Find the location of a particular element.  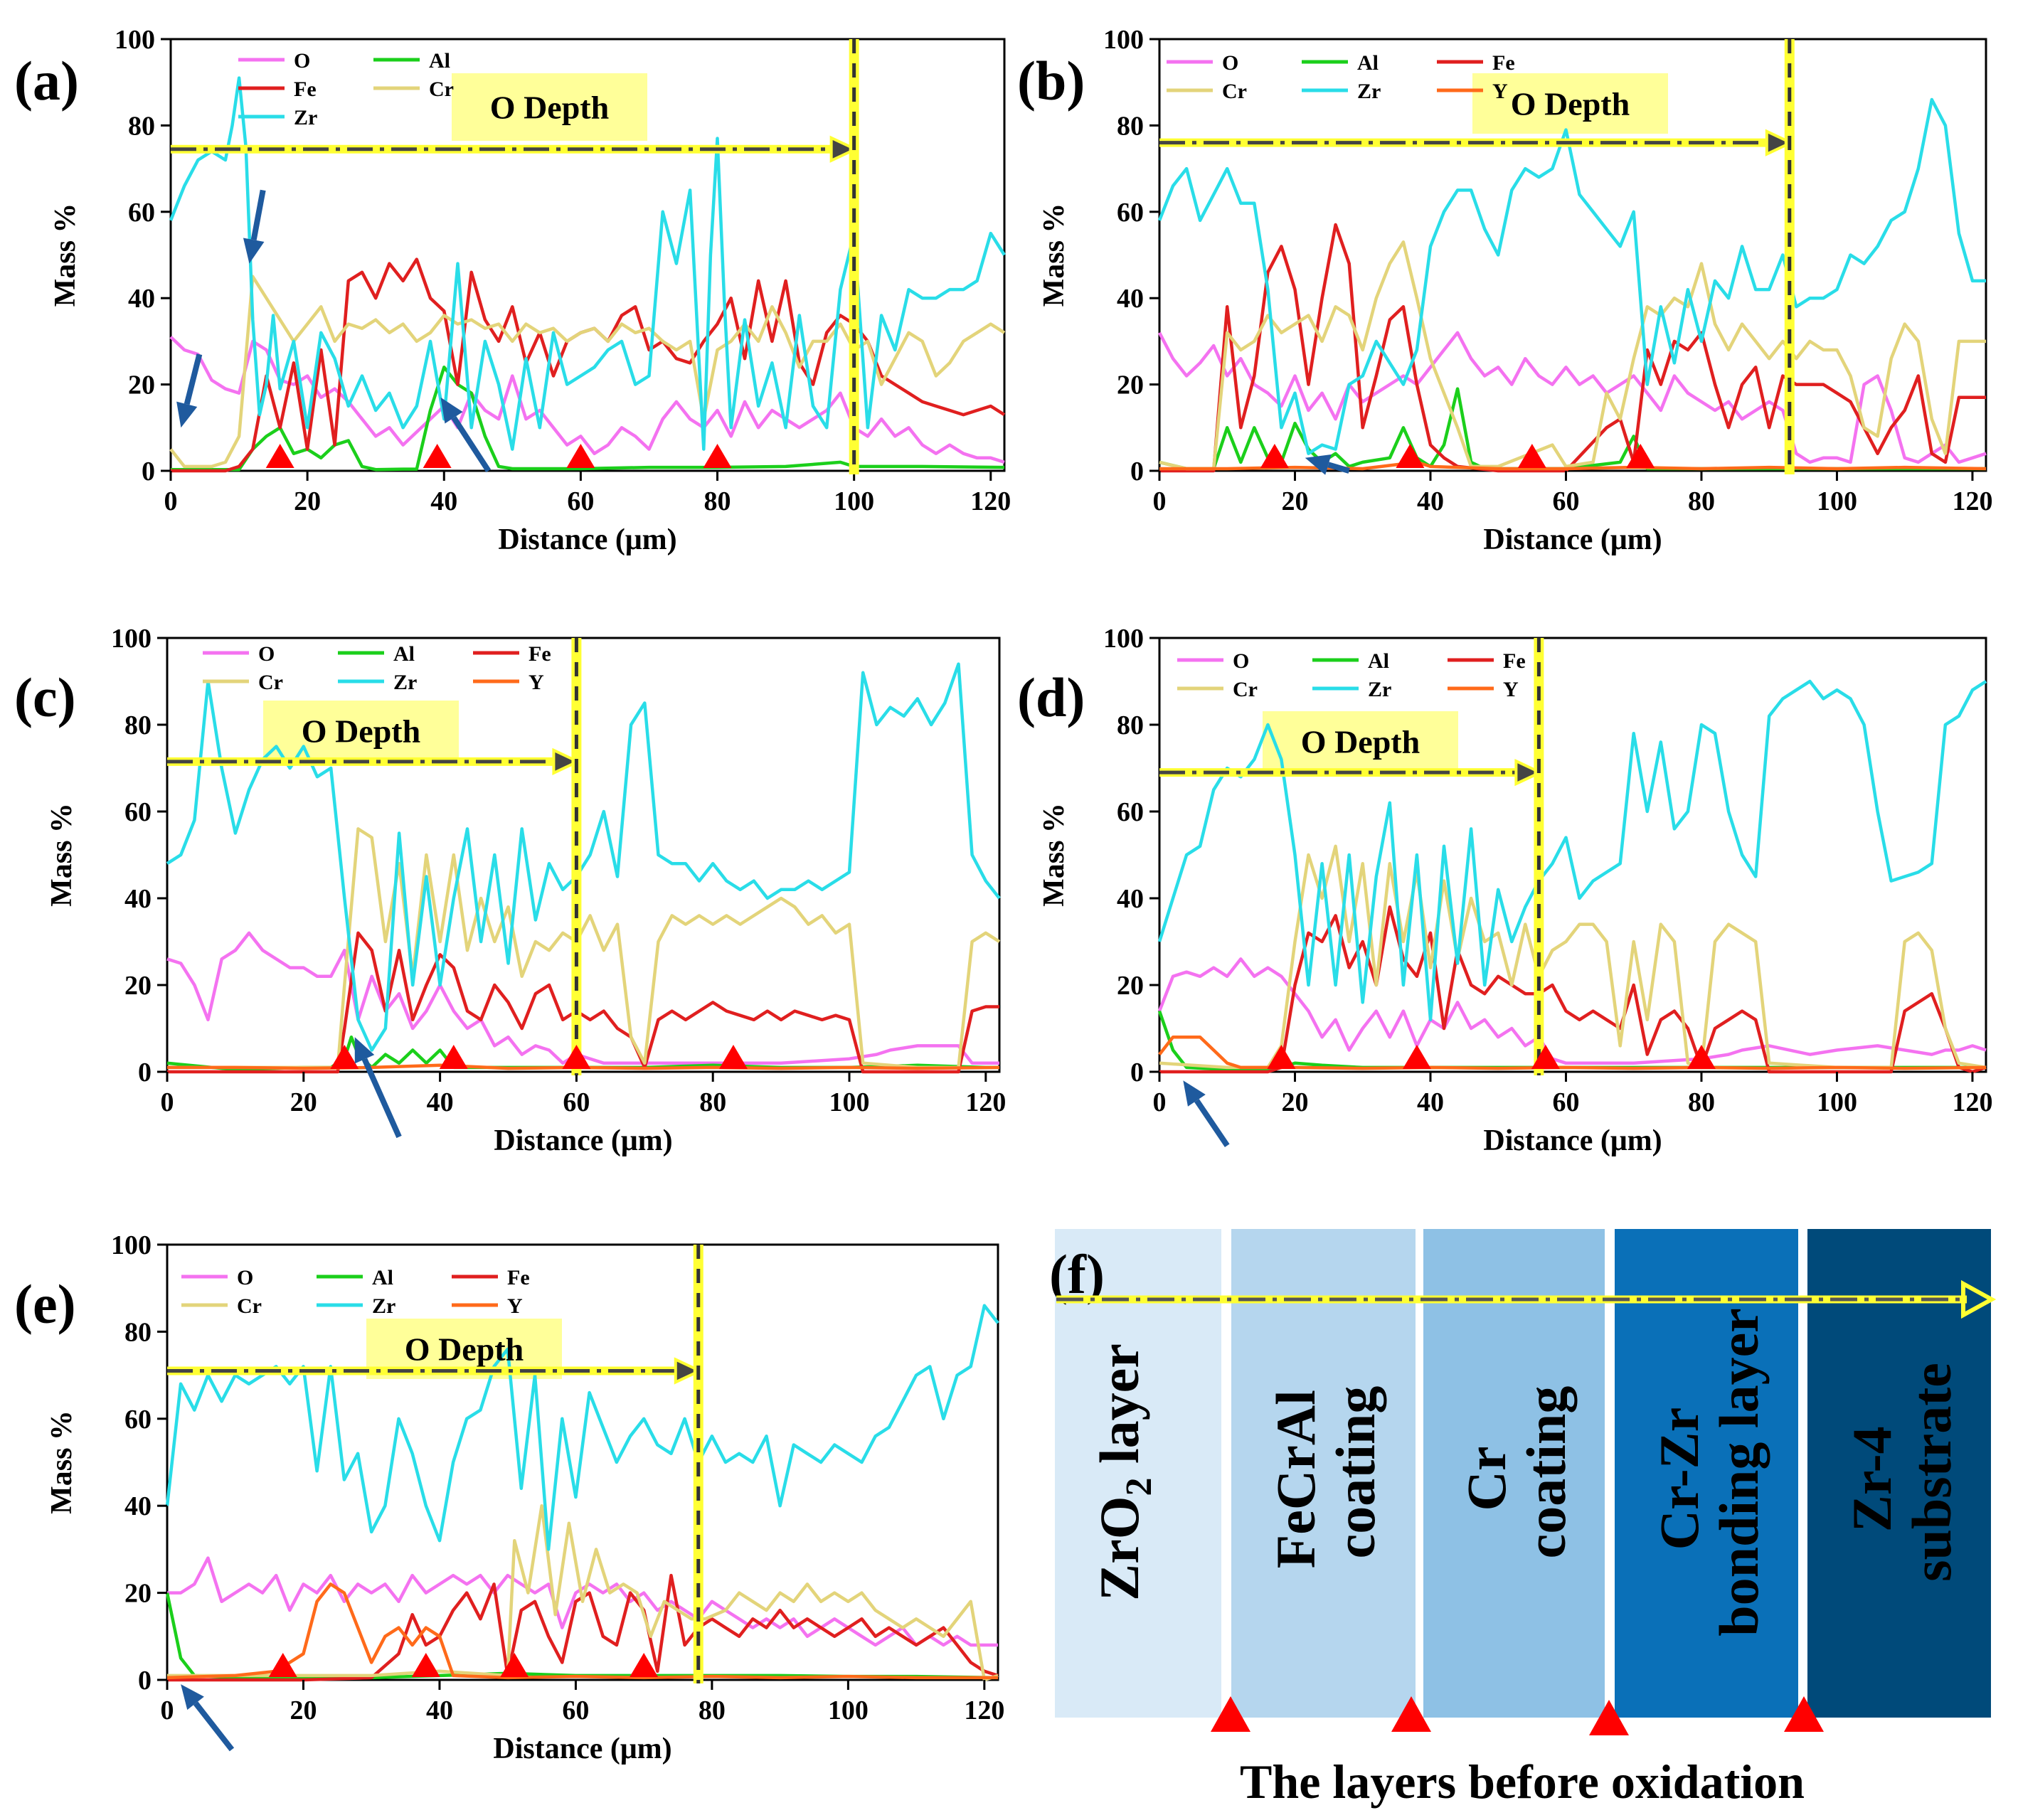

series-line-y is located at coordinates (1573, 465).